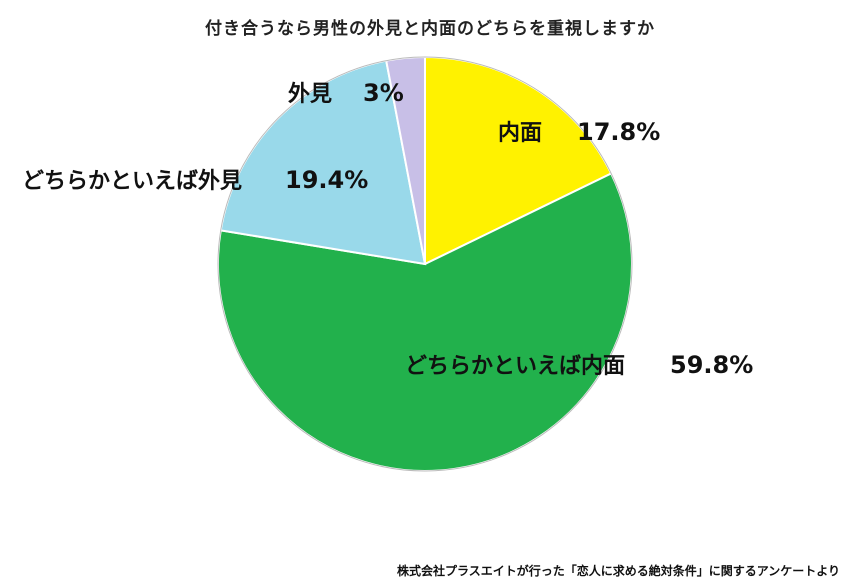  Describe the element at coordinates (383, 93) in the screenshot. I see `slice-value-4: 3%` at that location.